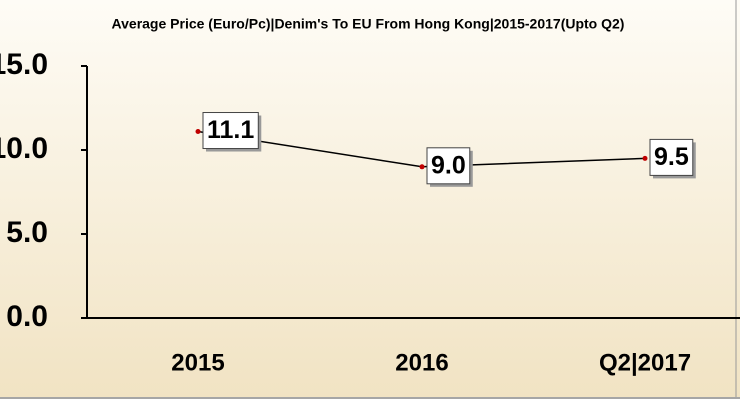 This screenshot has width=740, height=403. What do you see at coordinates (421, 362) in the screenshot?
I see `x-tick-label: 2016` at bounding box center [421, 362].